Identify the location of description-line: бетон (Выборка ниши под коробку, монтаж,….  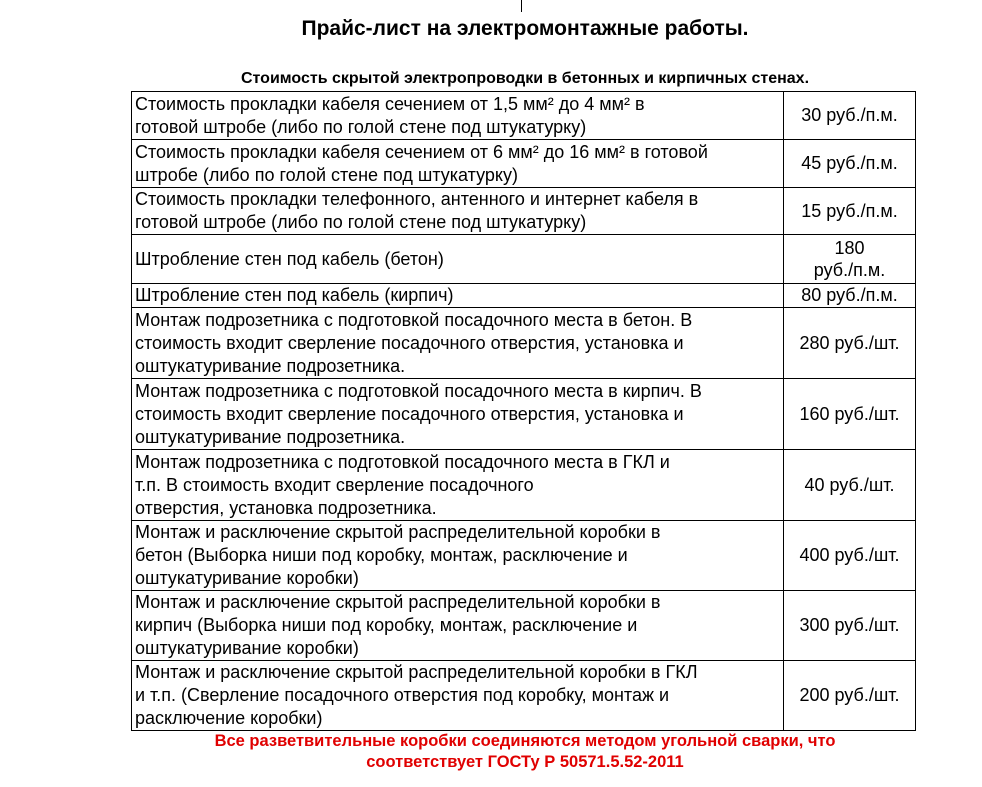
(381, 555).